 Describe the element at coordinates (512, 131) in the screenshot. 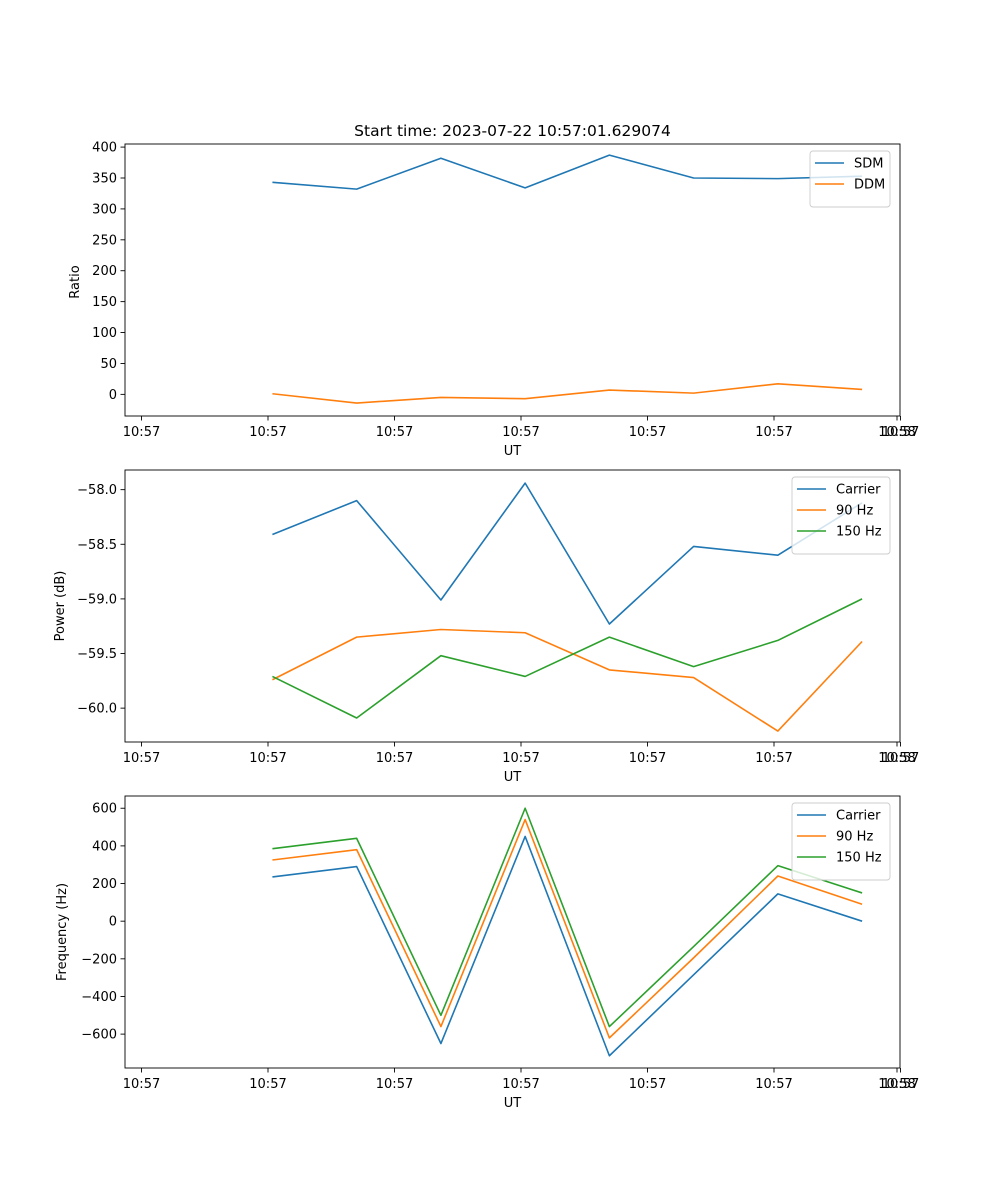

I see `chart-title: Start time: 2023-07-22 10:57:01.629074` at that location.